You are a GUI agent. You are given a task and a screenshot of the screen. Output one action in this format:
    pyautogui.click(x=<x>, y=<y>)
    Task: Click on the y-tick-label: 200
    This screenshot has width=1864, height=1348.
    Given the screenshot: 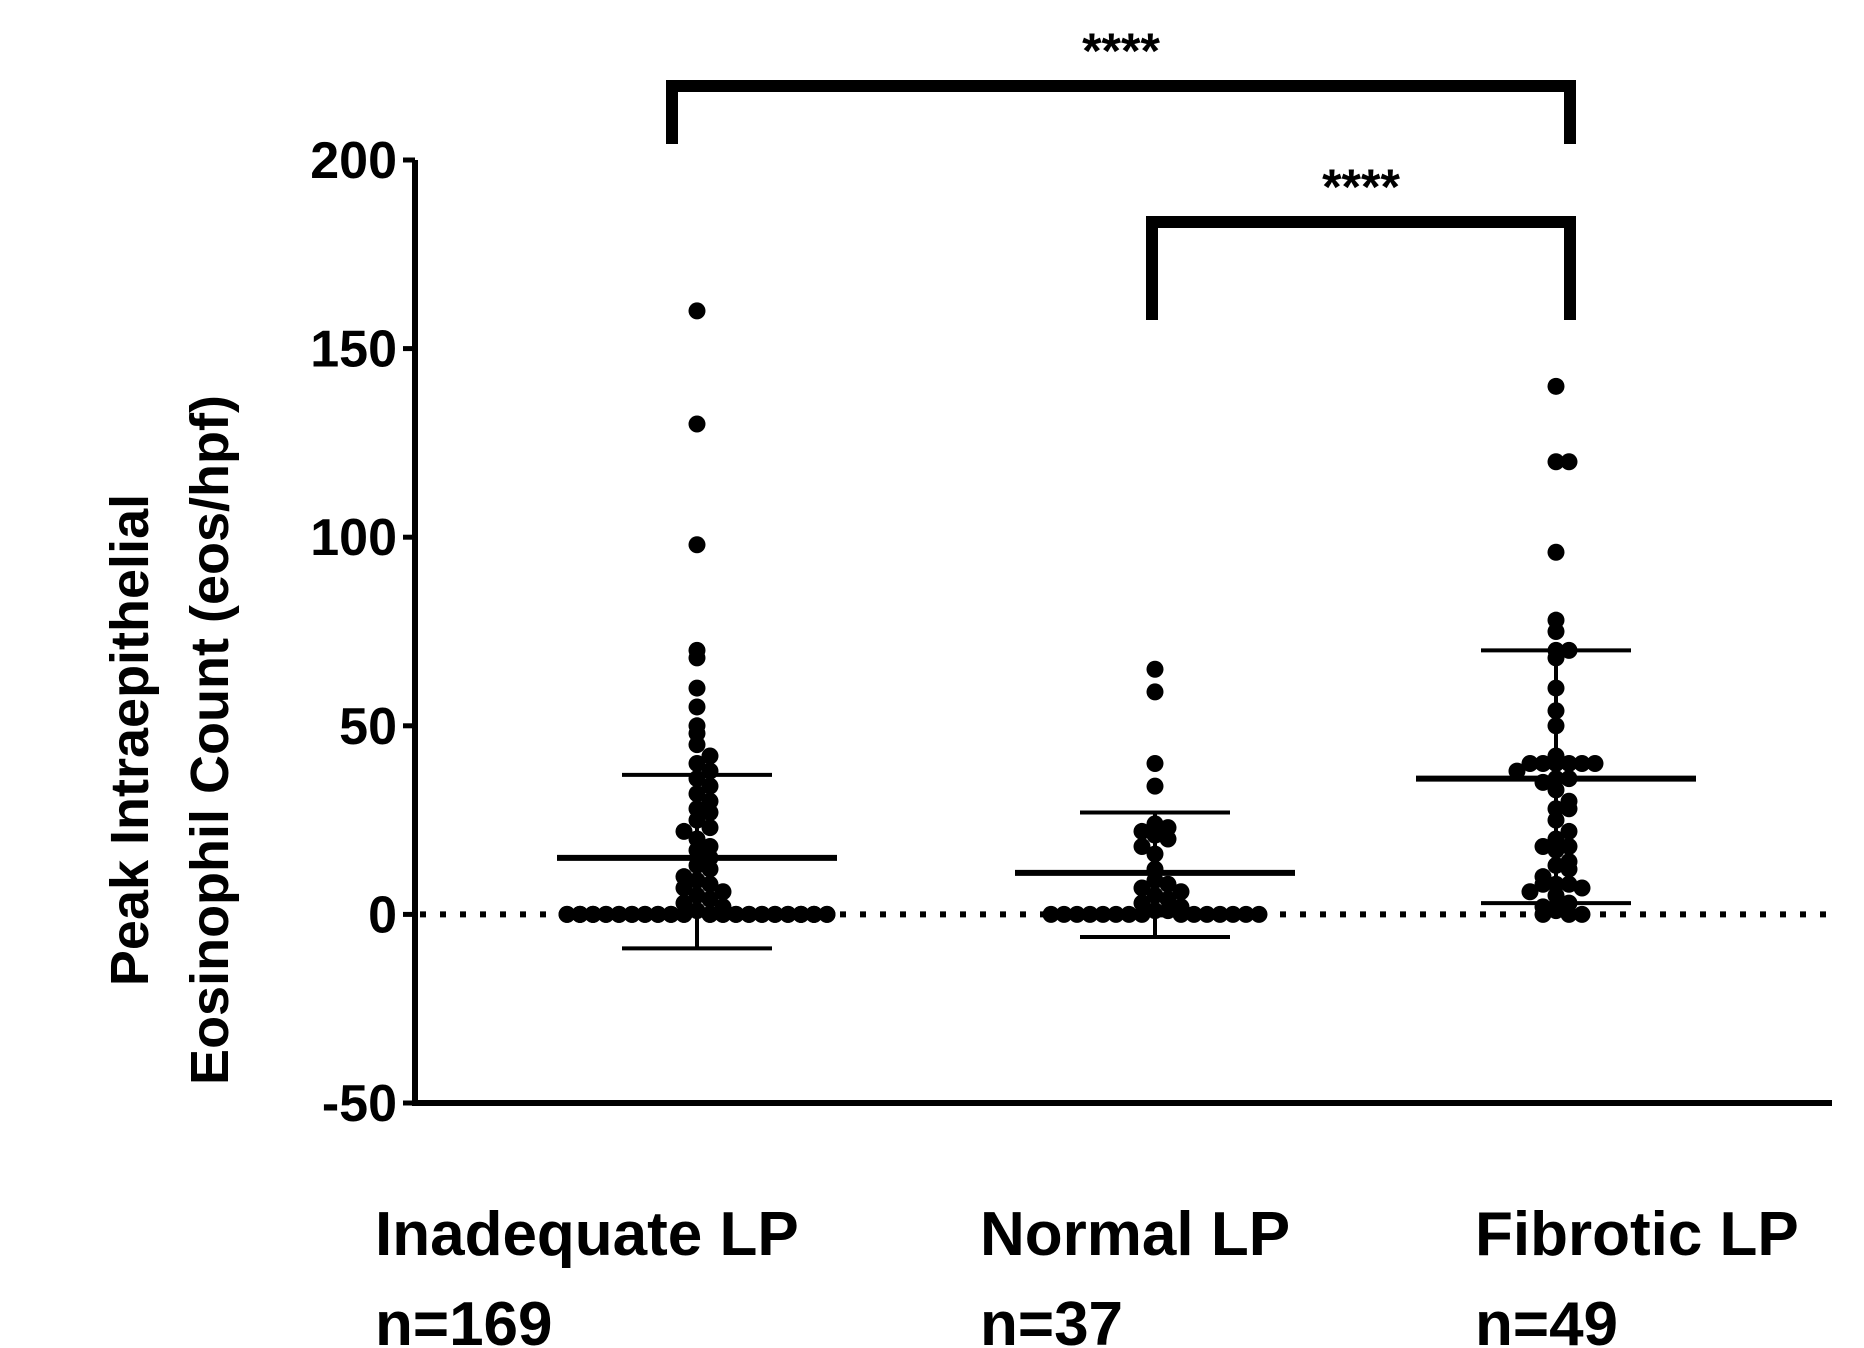 What is the action you would take?
    pyautogui.click(x=353, y=161)
    